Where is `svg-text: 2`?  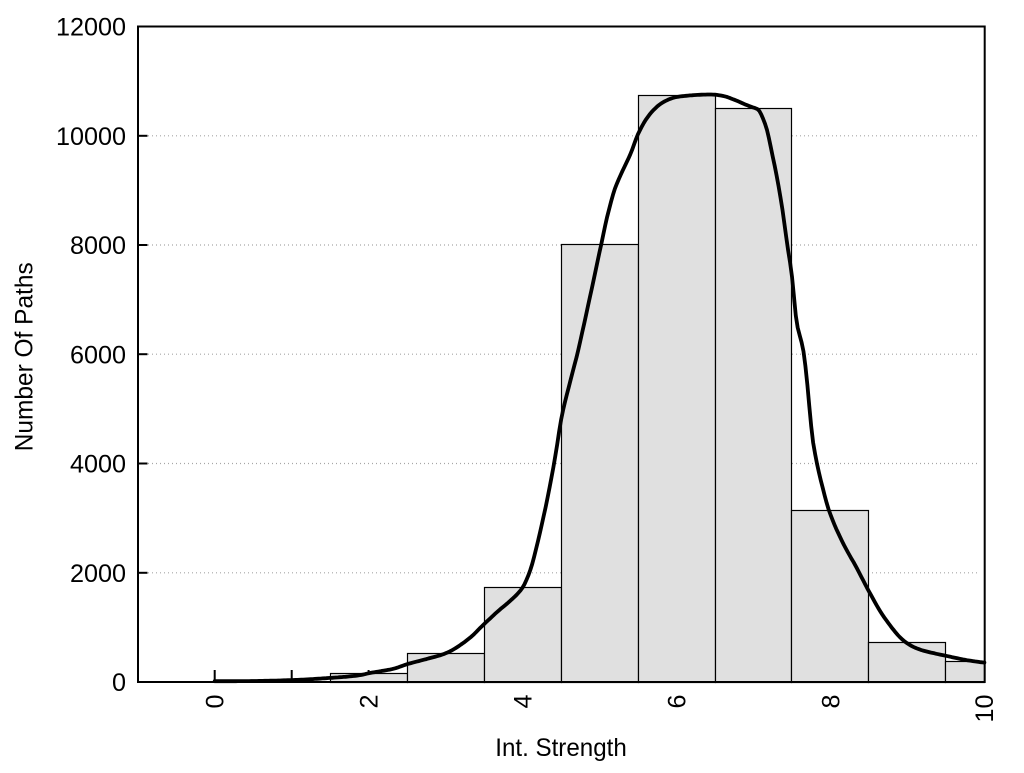
svg-text: 2 is located at coordinates (369, 702).